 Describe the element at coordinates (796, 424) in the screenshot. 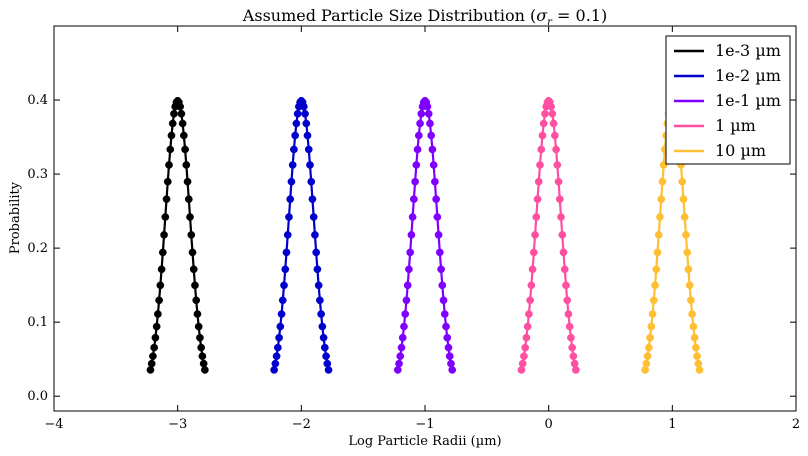

I see `x-tick-label: 2` at that location.